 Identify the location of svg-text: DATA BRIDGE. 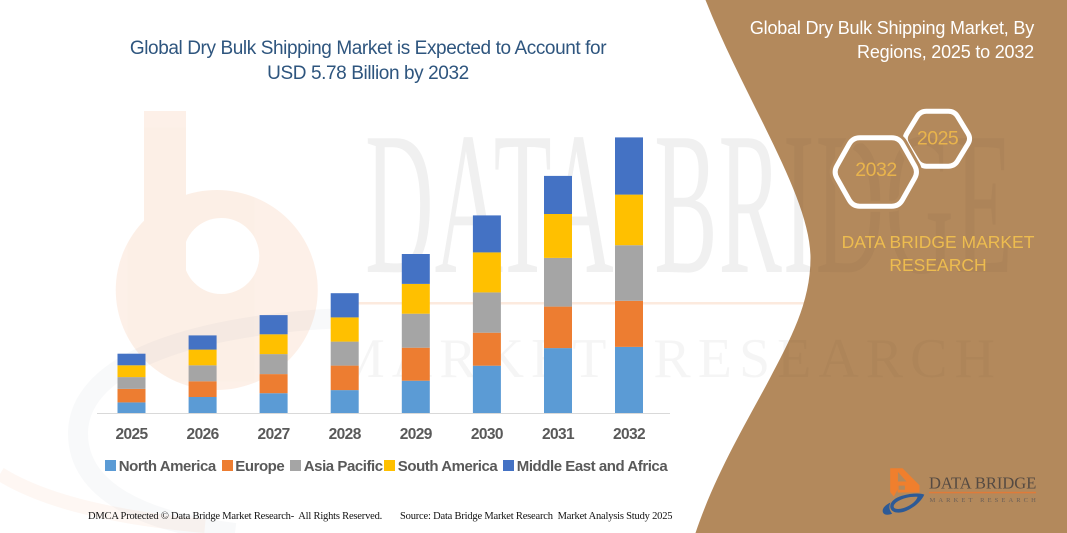
(982, 483).